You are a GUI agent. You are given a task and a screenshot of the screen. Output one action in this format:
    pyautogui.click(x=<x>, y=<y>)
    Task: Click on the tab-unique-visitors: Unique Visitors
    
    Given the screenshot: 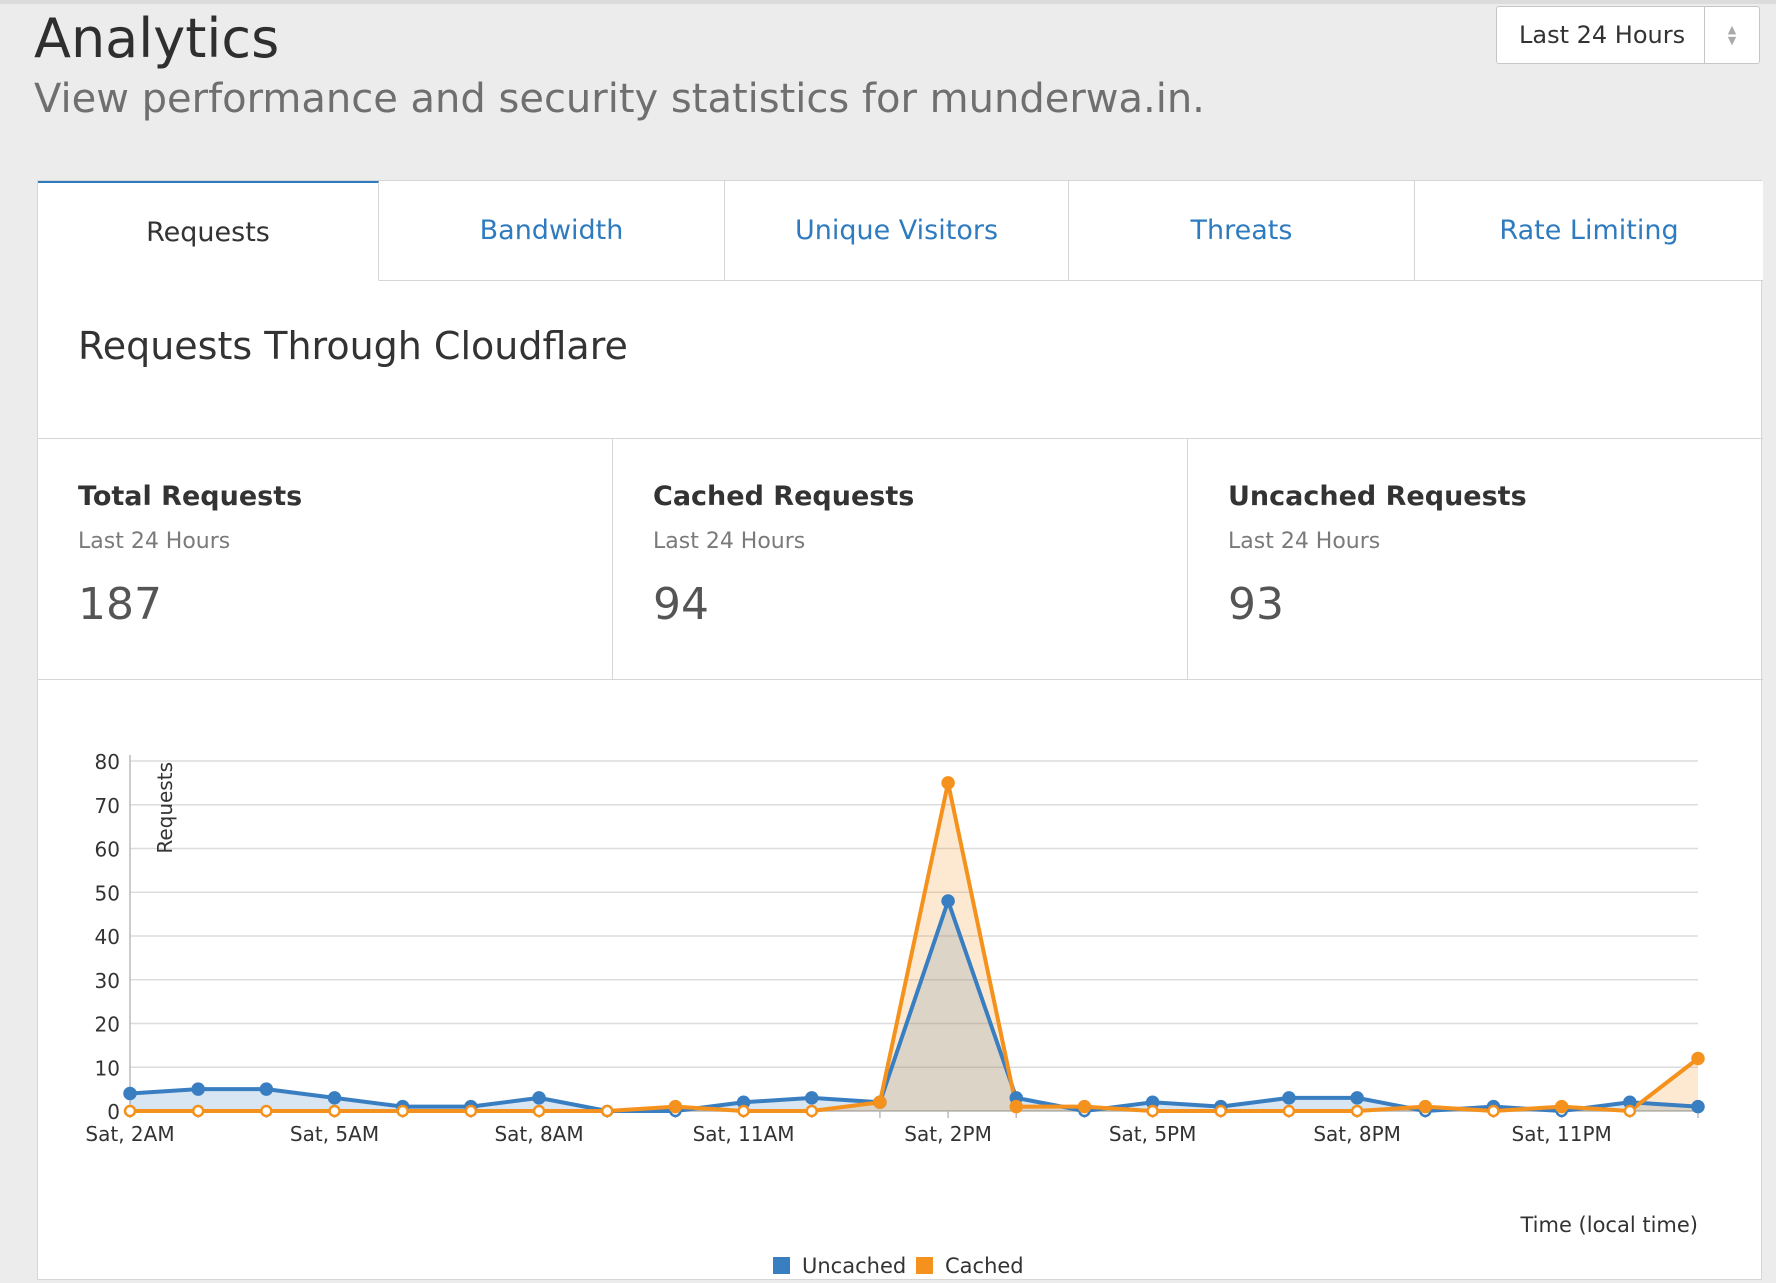 What is the action you would take?
    pyautogui.click(x=897, y=231)
    